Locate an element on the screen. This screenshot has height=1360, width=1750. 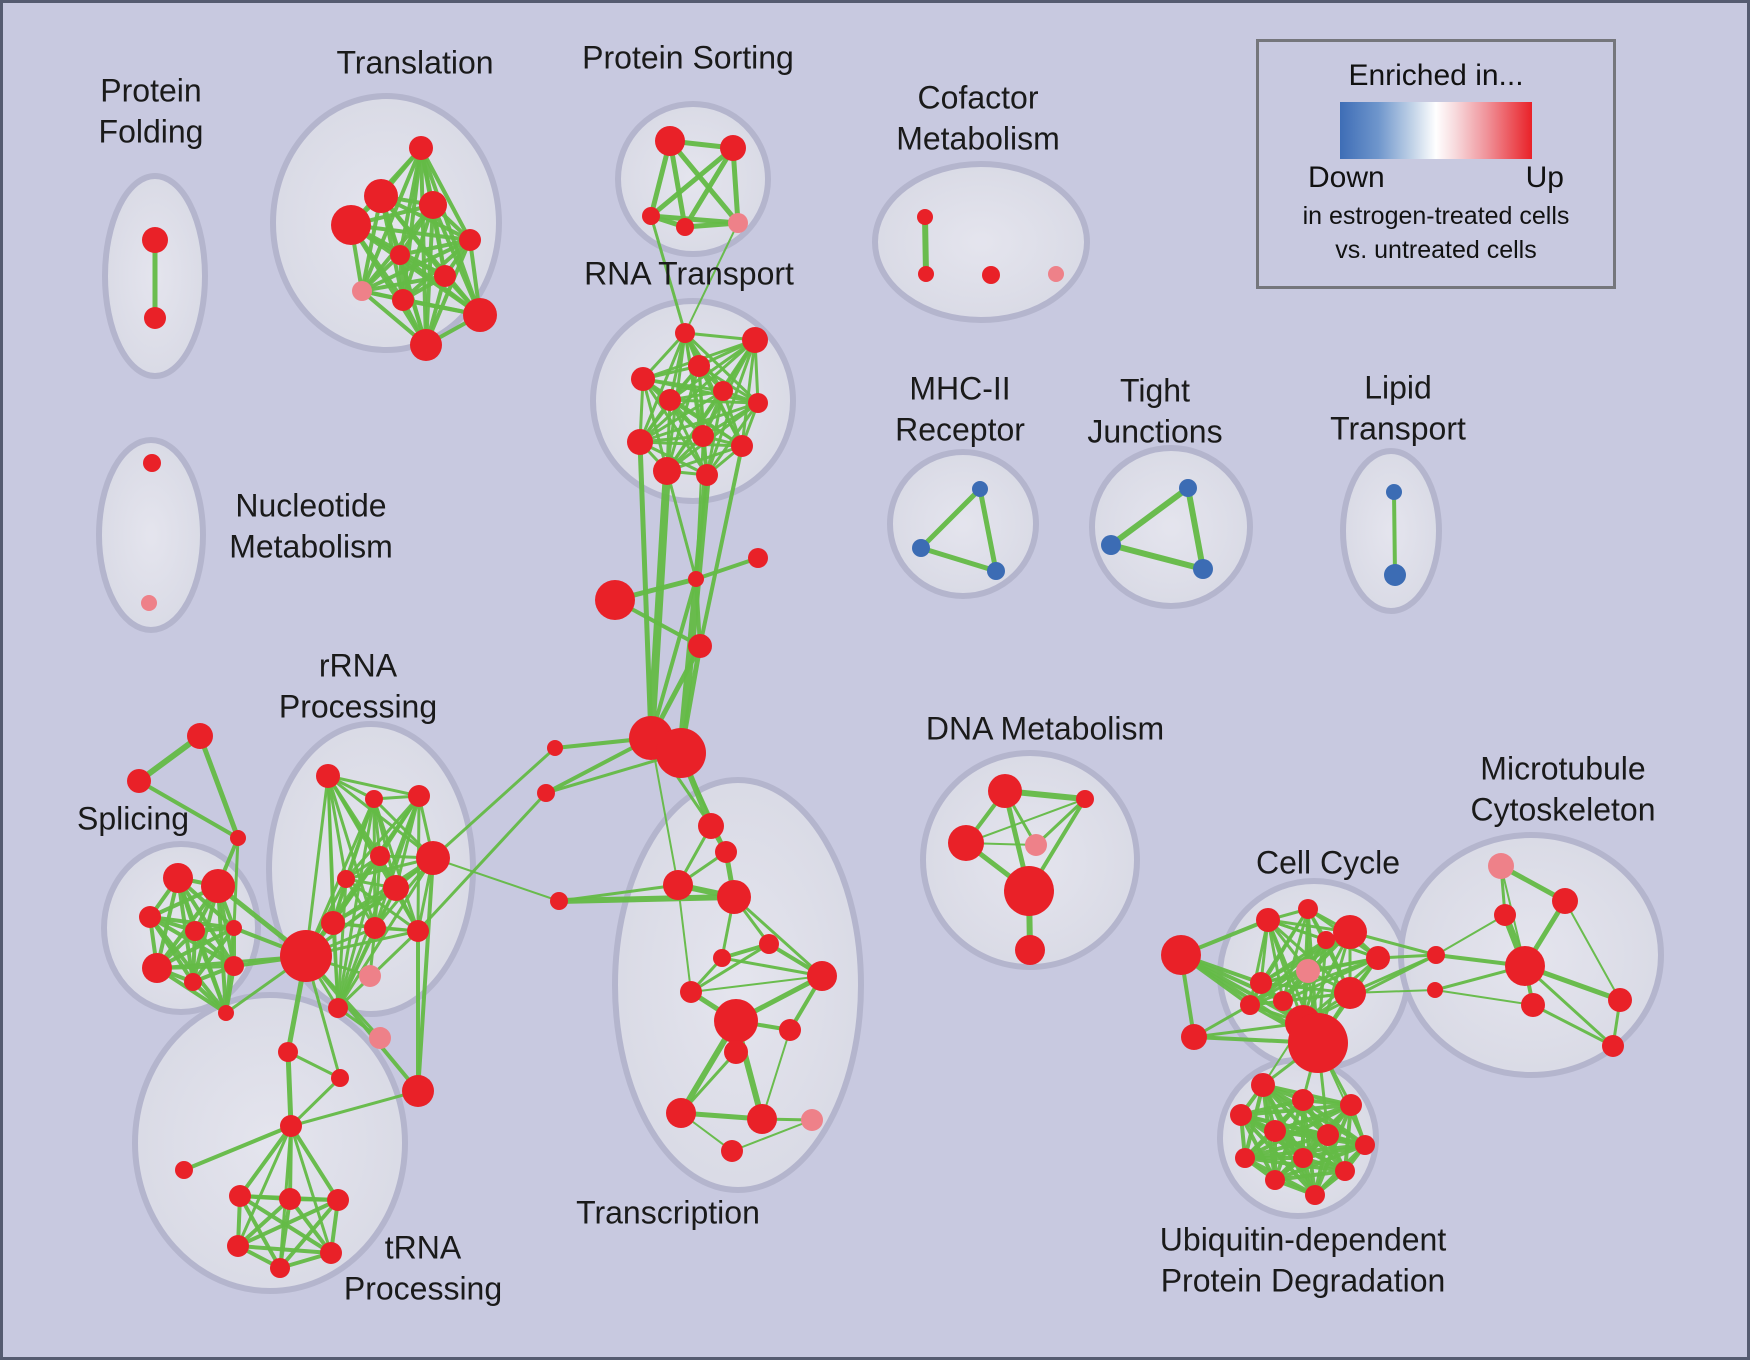
node-x12 is located at coordinates (736, 1052).